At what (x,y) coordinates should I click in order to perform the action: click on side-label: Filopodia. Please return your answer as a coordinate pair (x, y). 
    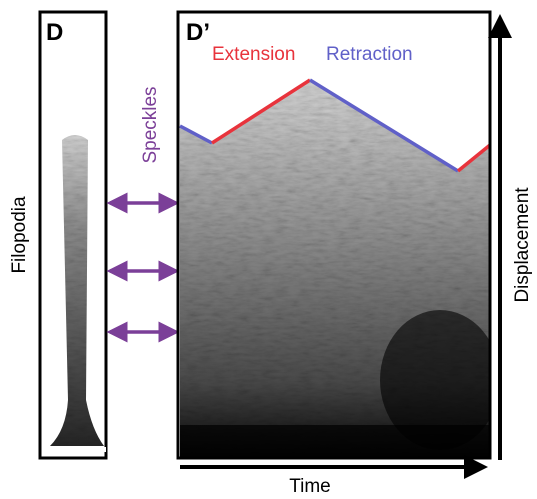
    Looking at the image, I should click on (19, 235).